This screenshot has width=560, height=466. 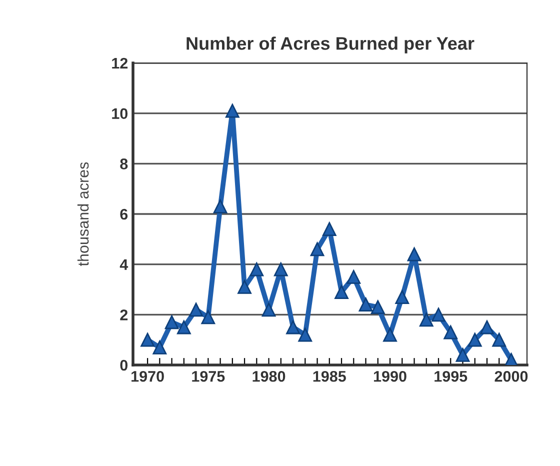 I want to click on y-tick-label: 8, so click(x=124, y=164).